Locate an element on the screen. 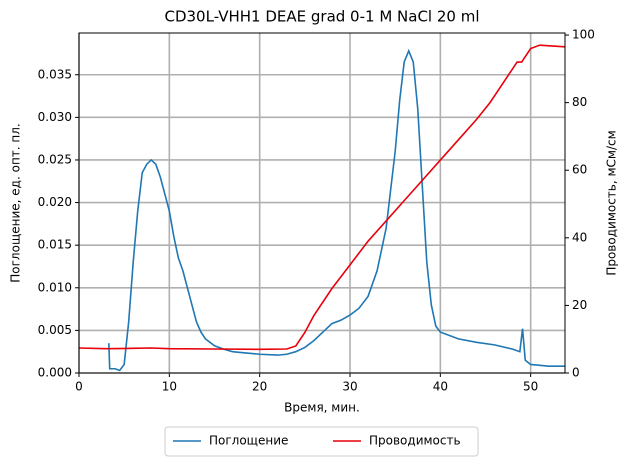 Image resolution: width=630 pixels, height=468 pixels. y-tick-label: 0.030 is located at coordinates (55, 117).